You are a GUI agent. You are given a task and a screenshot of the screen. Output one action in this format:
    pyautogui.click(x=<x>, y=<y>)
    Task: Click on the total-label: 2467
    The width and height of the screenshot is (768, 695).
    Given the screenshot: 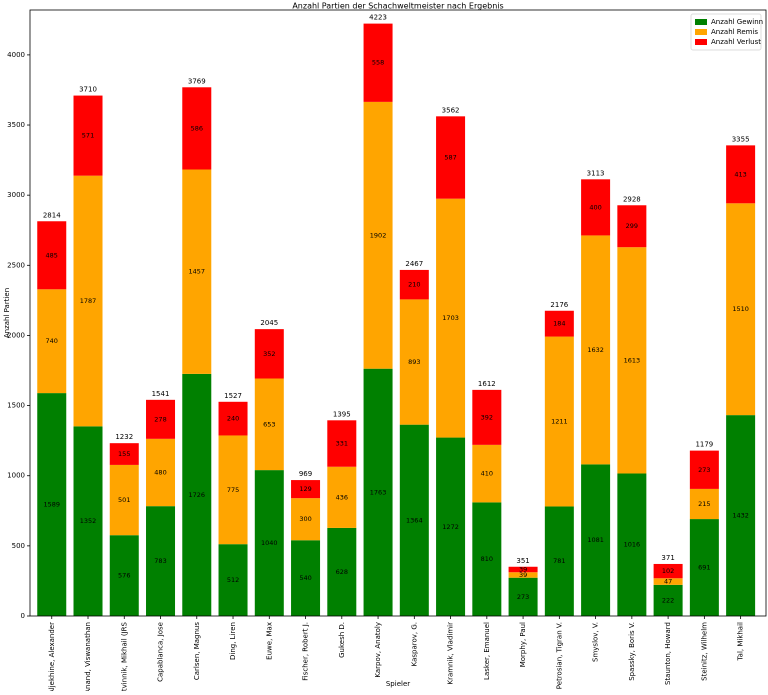 What is the action you would take?
    pyautogui.click(x=414, y=264)
    